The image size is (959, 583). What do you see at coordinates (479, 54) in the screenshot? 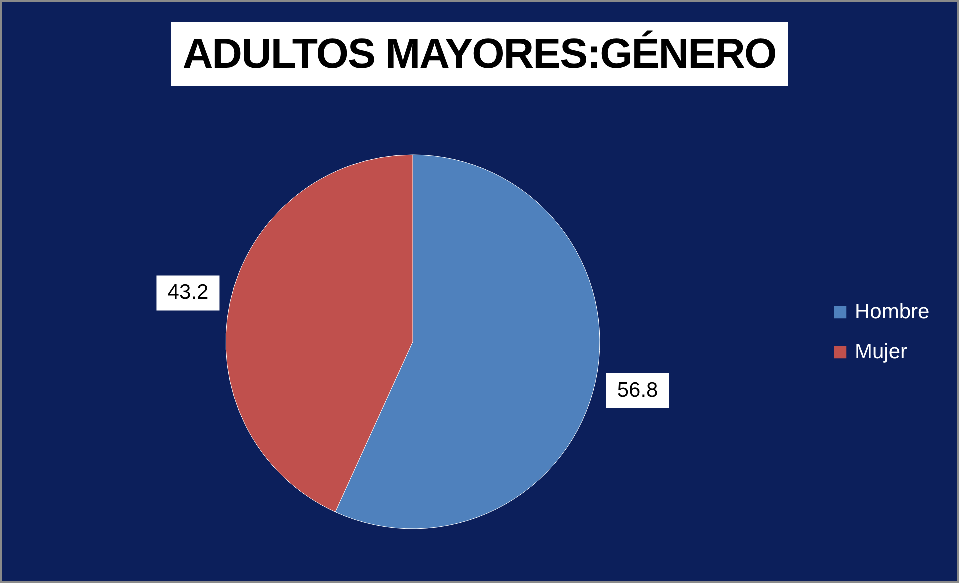
I see `chart-title: ADULTOS MAYORES:GÉNERO` at bounding box center [479, 54].